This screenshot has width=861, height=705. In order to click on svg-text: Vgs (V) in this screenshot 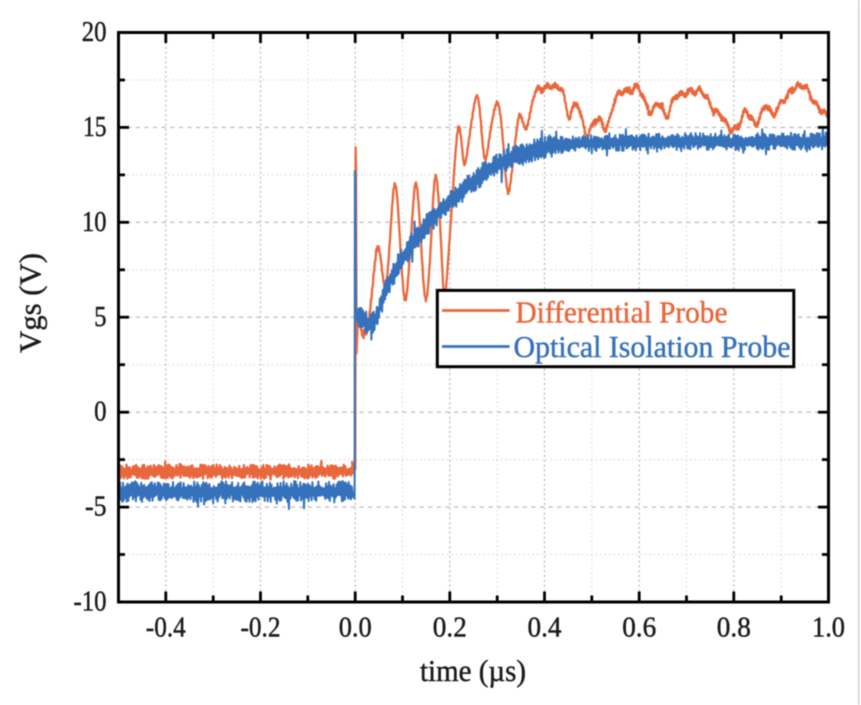, I will do `click(30, 303)`.